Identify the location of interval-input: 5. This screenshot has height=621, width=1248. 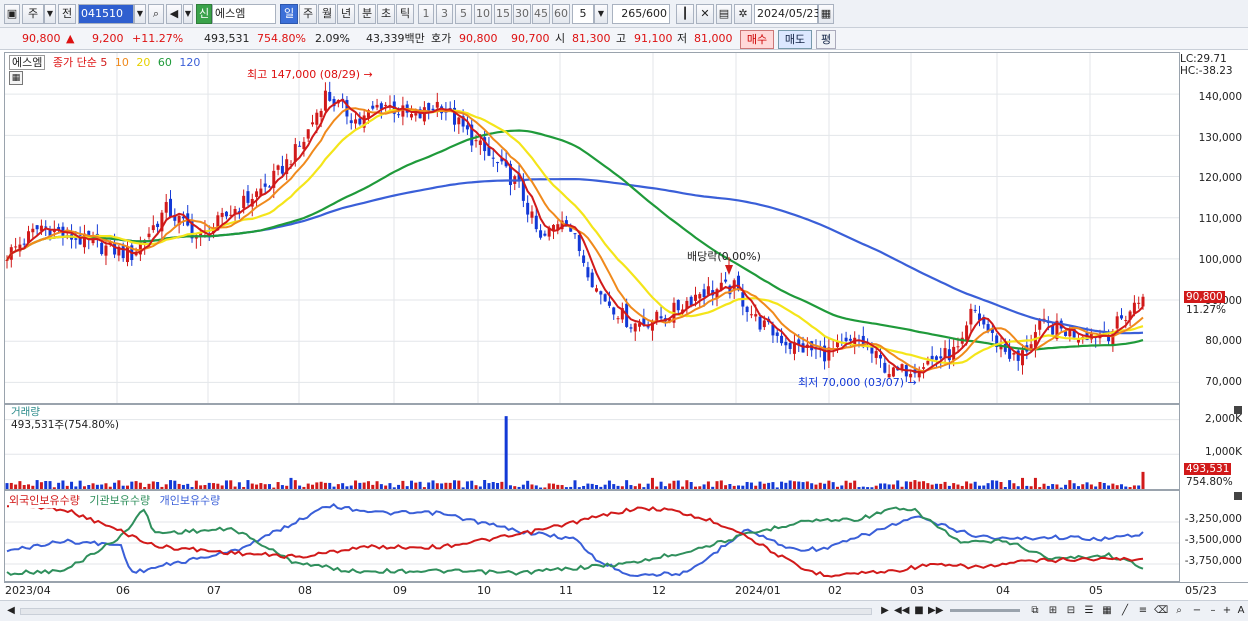
(583, 14).